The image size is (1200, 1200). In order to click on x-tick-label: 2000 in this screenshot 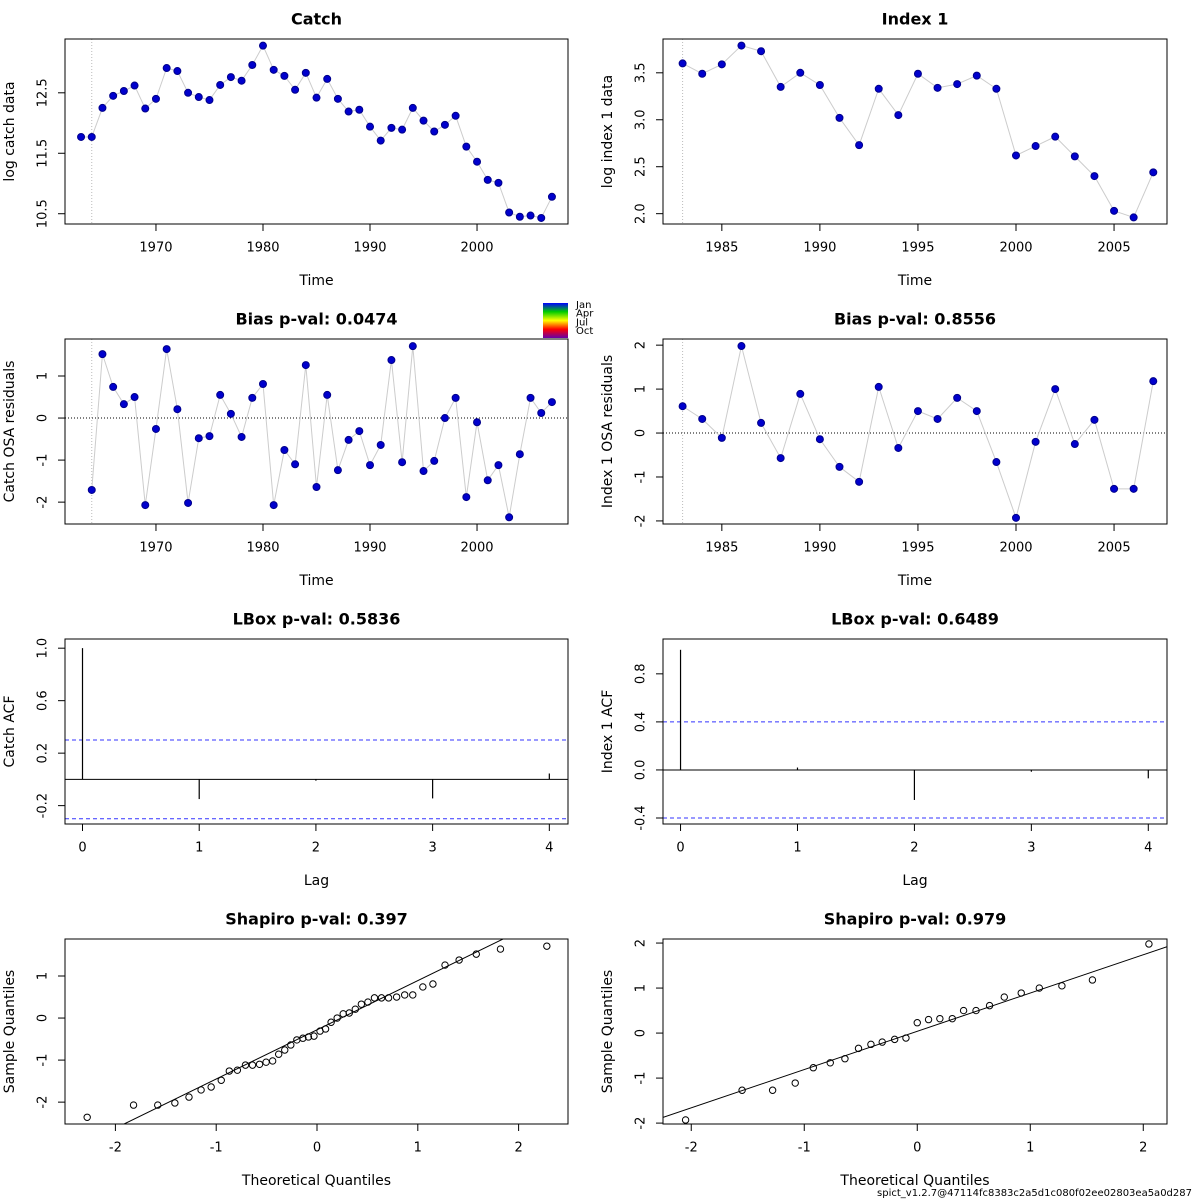, I will do `click(1015, 248)`.